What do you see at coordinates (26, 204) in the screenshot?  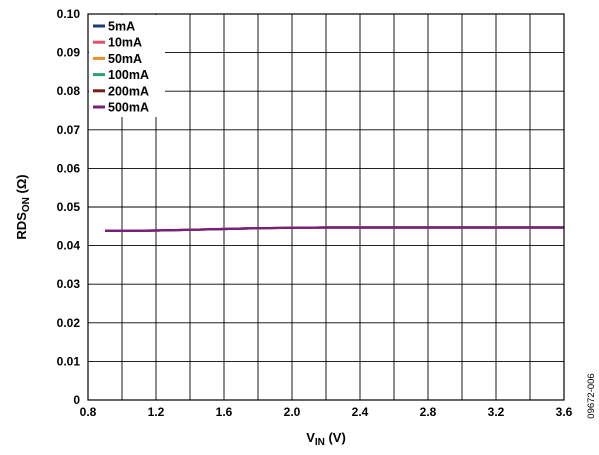 I see `y-axis-label-sub: ON` at bounding box center [26, 204].